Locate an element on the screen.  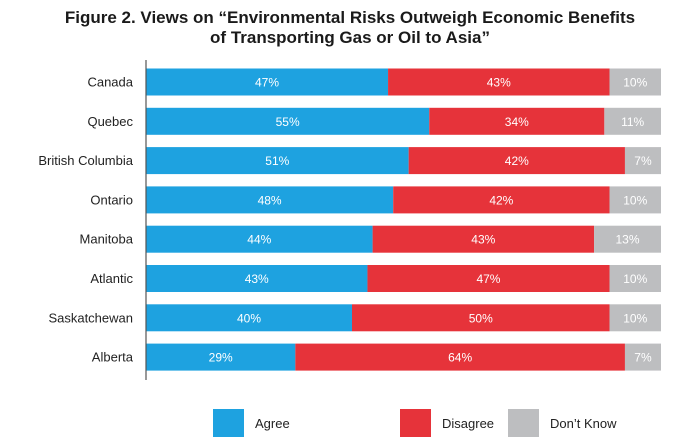
value-label-canada-agree: 47% is located at coordinates (267, 83).